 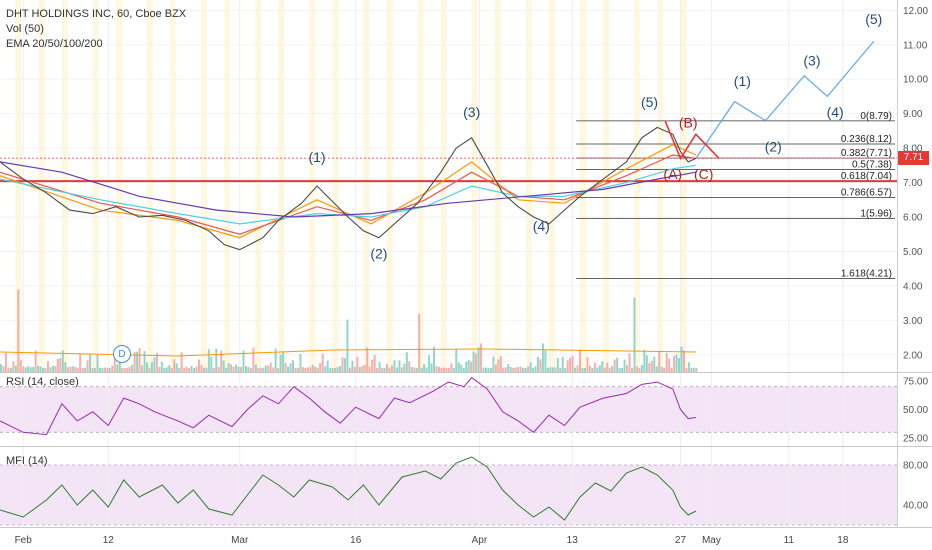 I want to click on fib-level-label: 0.382(7.71), so click(x=866, y=153).